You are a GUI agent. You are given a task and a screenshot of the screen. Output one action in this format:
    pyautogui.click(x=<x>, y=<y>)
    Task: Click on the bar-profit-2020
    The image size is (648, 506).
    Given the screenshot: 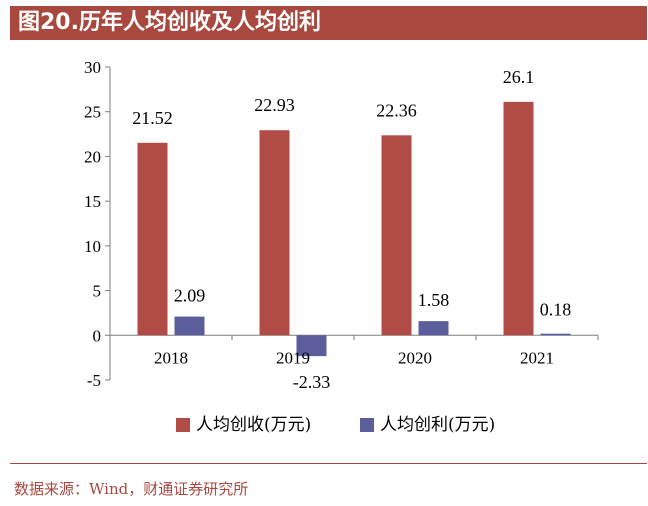 What is the action you would take?
    pyautogui.click(x=433, y=328)
    